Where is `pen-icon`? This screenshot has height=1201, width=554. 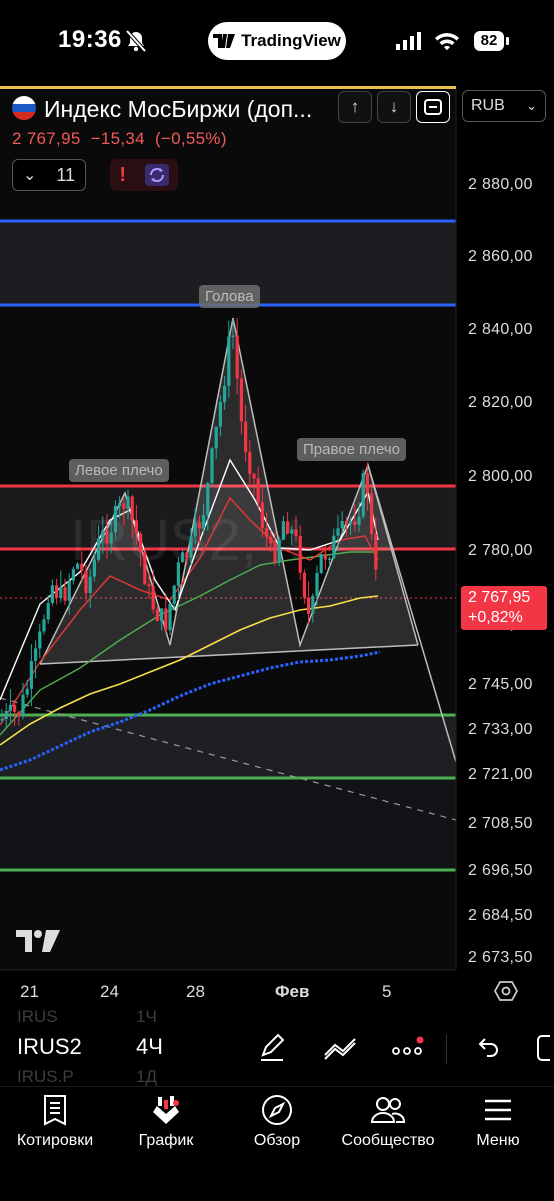 pen-icon is located at coordinates (273, 1047).